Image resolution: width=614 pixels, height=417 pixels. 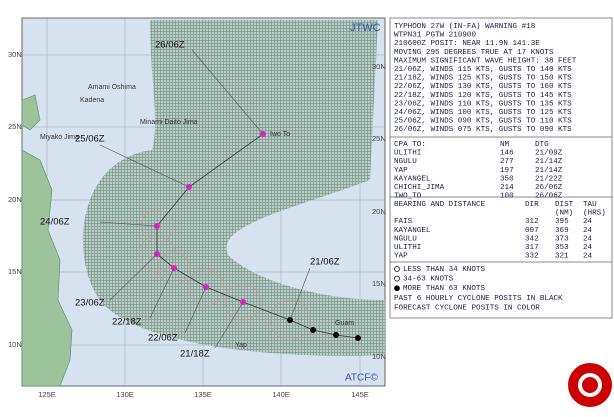 I want to click on legend-line: 34-63 KNOTS, so click(x=428, y=280).